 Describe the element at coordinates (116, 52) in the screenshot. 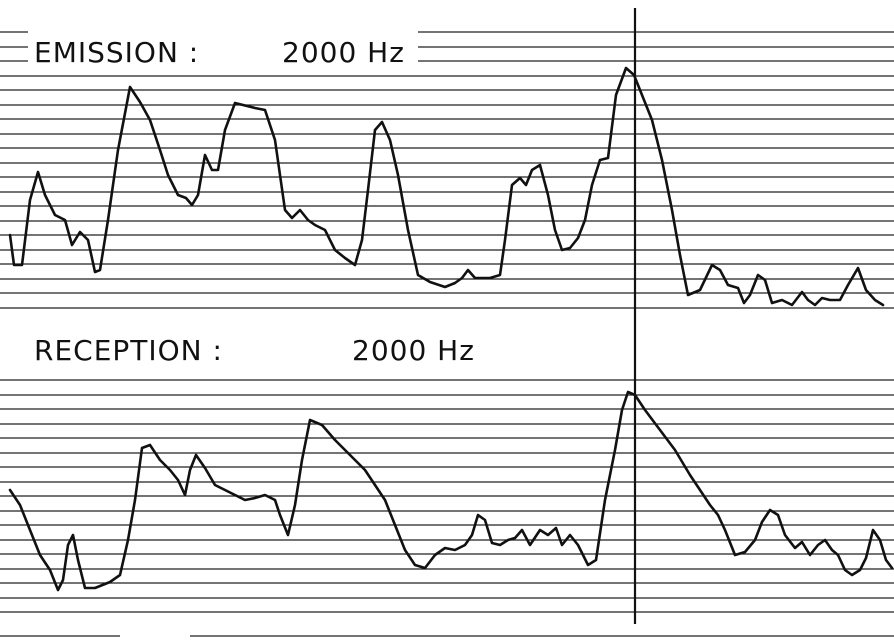

I see `emission-label: EMISSION :` at that location.